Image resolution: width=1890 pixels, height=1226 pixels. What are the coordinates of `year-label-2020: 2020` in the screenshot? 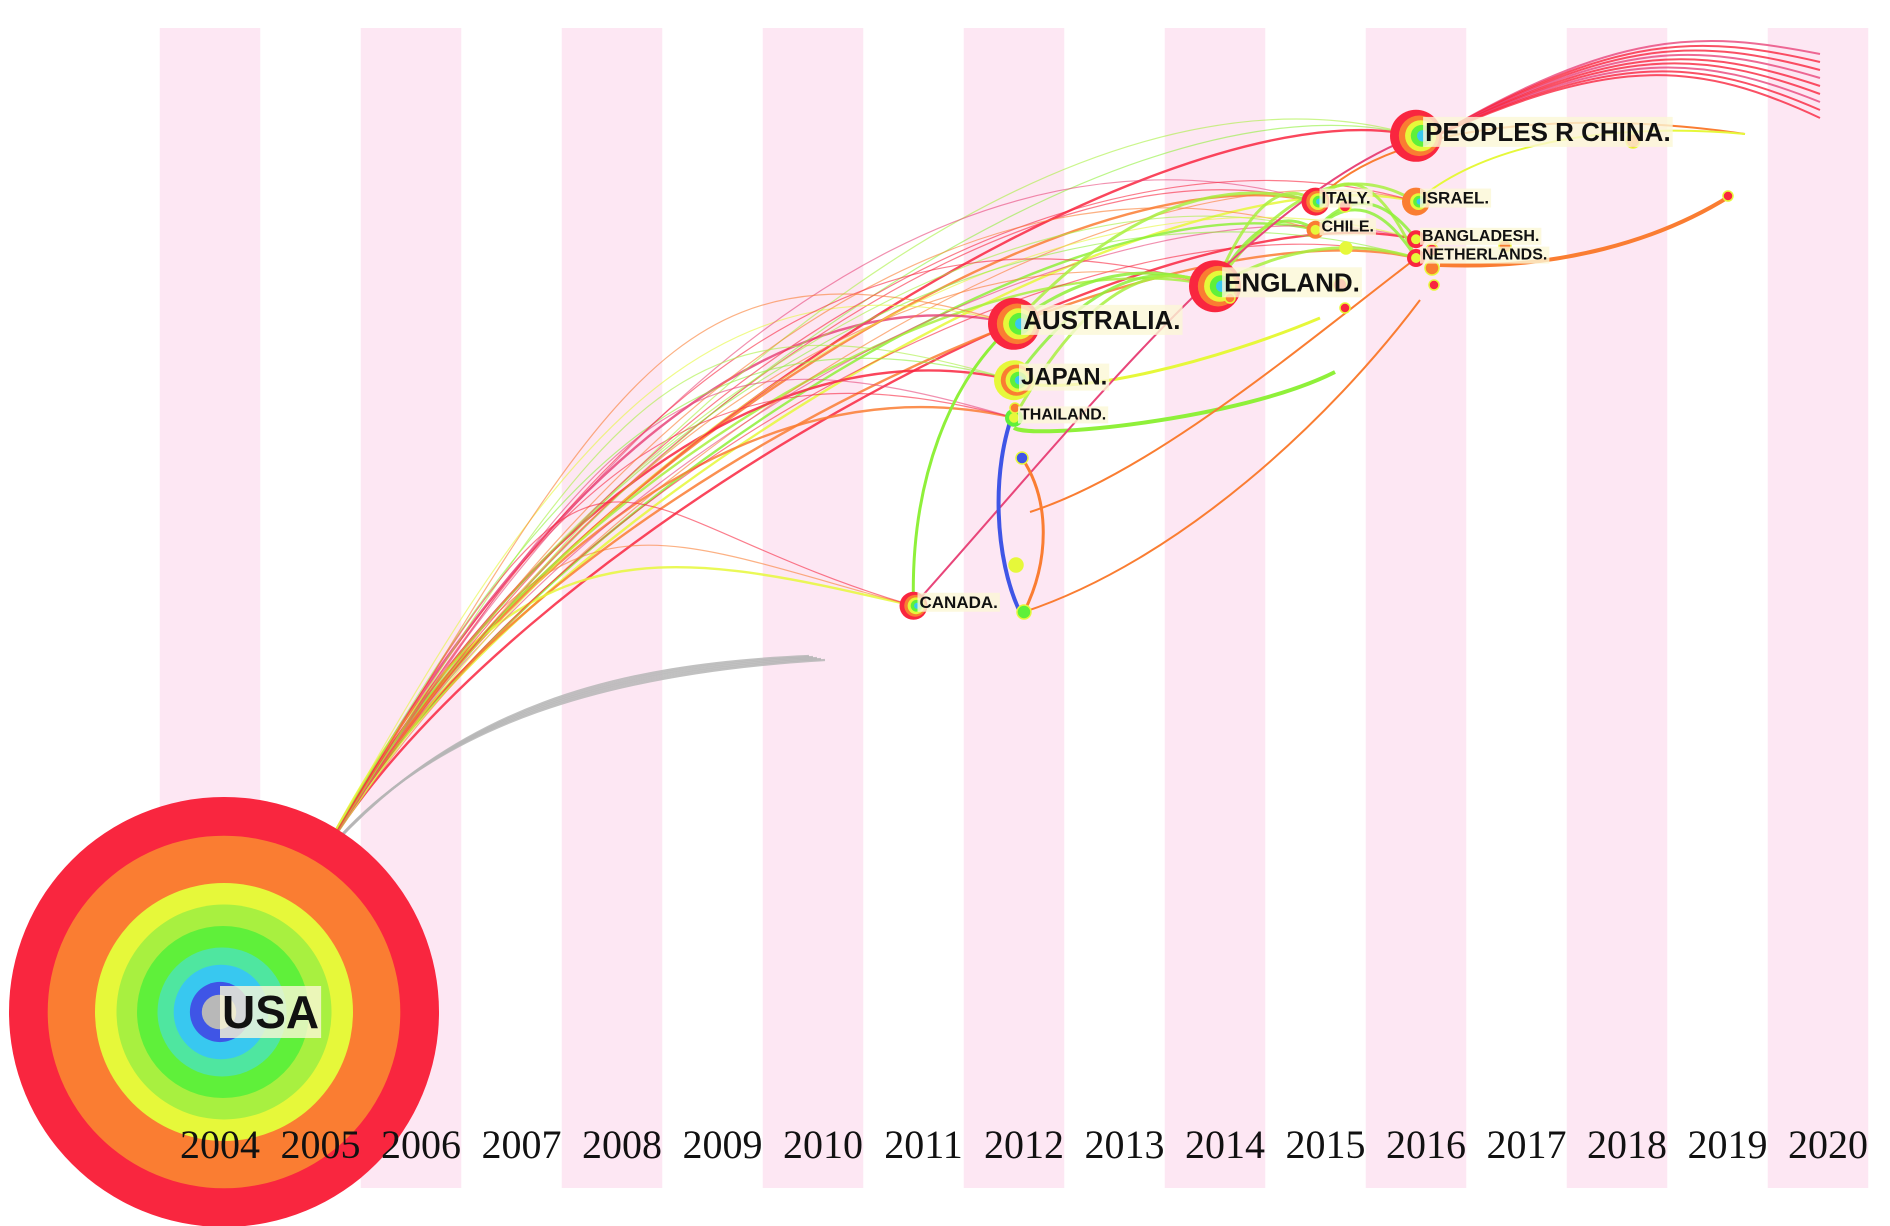 It's located at (1828, 1144).